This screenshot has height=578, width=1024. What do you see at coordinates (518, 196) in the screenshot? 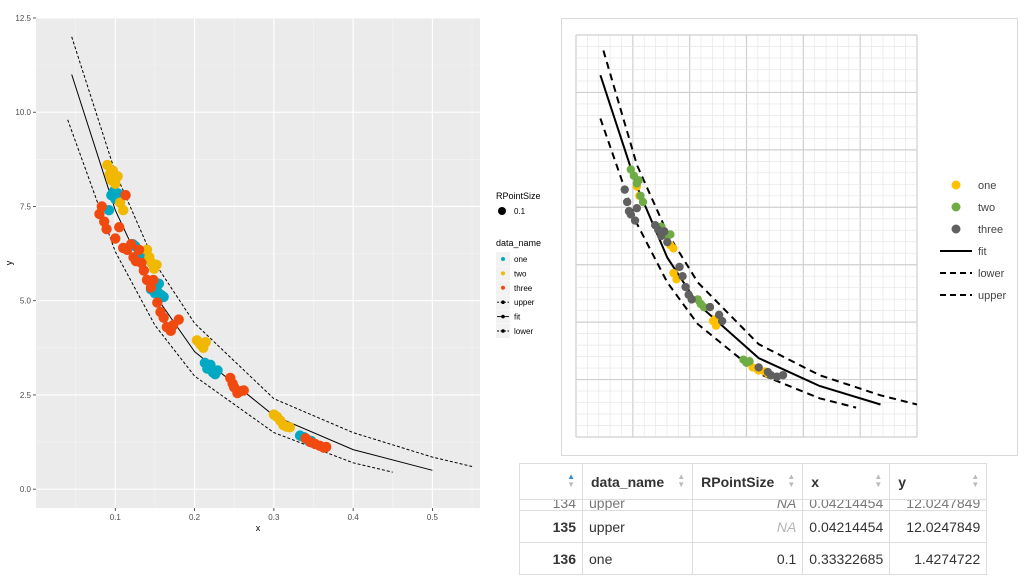
I see `legend-size-title: RPointSize` at bounding box center [518, 196].